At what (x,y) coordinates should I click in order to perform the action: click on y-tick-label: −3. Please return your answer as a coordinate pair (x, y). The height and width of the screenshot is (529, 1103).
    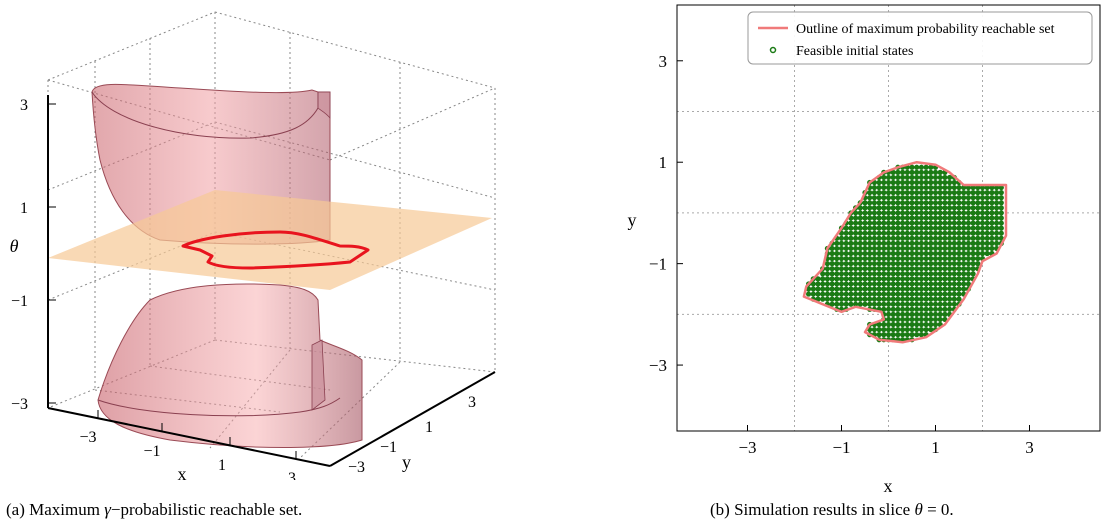
    Looking at the image, I should click on (658, 365).